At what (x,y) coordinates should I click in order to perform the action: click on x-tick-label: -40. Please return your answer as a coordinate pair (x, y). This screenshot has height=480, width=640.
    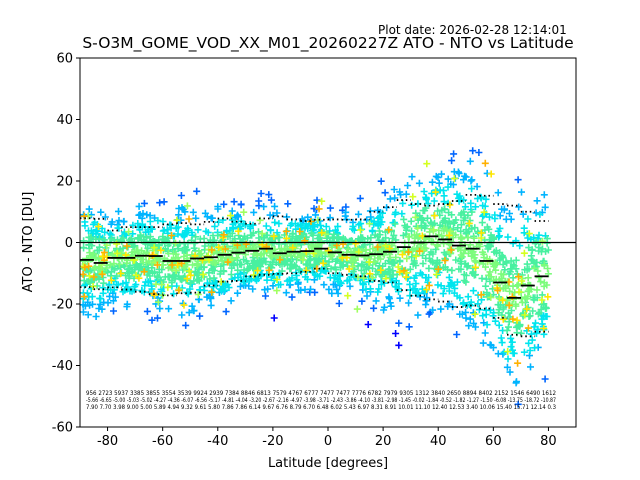
    Looking at the image, I should click on (217, 441).